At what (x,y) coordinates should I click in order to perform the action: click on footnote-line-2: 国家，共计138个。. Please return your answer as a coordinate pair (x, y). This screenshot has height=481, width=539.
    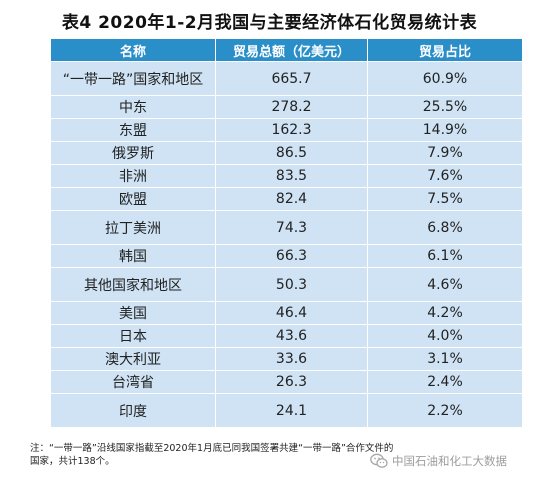
    Looking at the image, I should click on (72, 461).